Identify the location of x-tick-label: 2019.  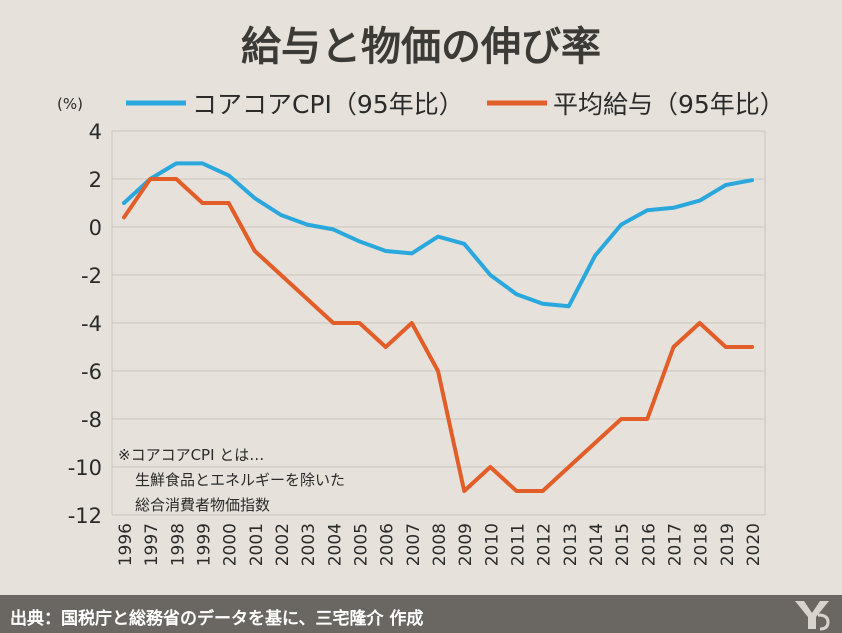
(728, 544).